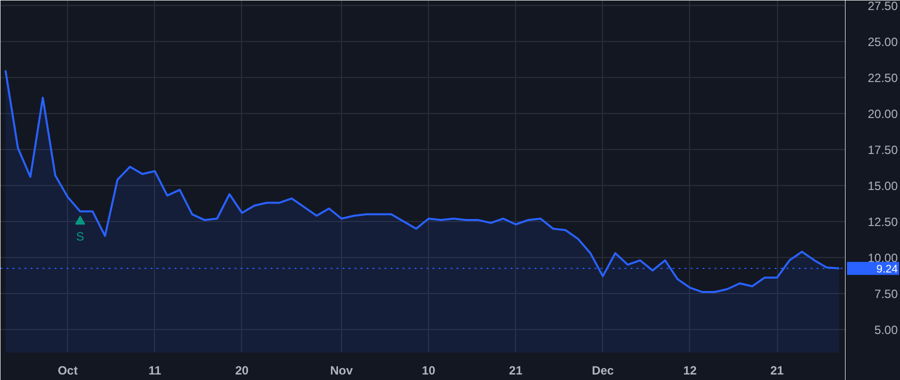  Describe the element at coordinates (242, 371) in the screenshot. I see `x-tick-label: 20` at that location.